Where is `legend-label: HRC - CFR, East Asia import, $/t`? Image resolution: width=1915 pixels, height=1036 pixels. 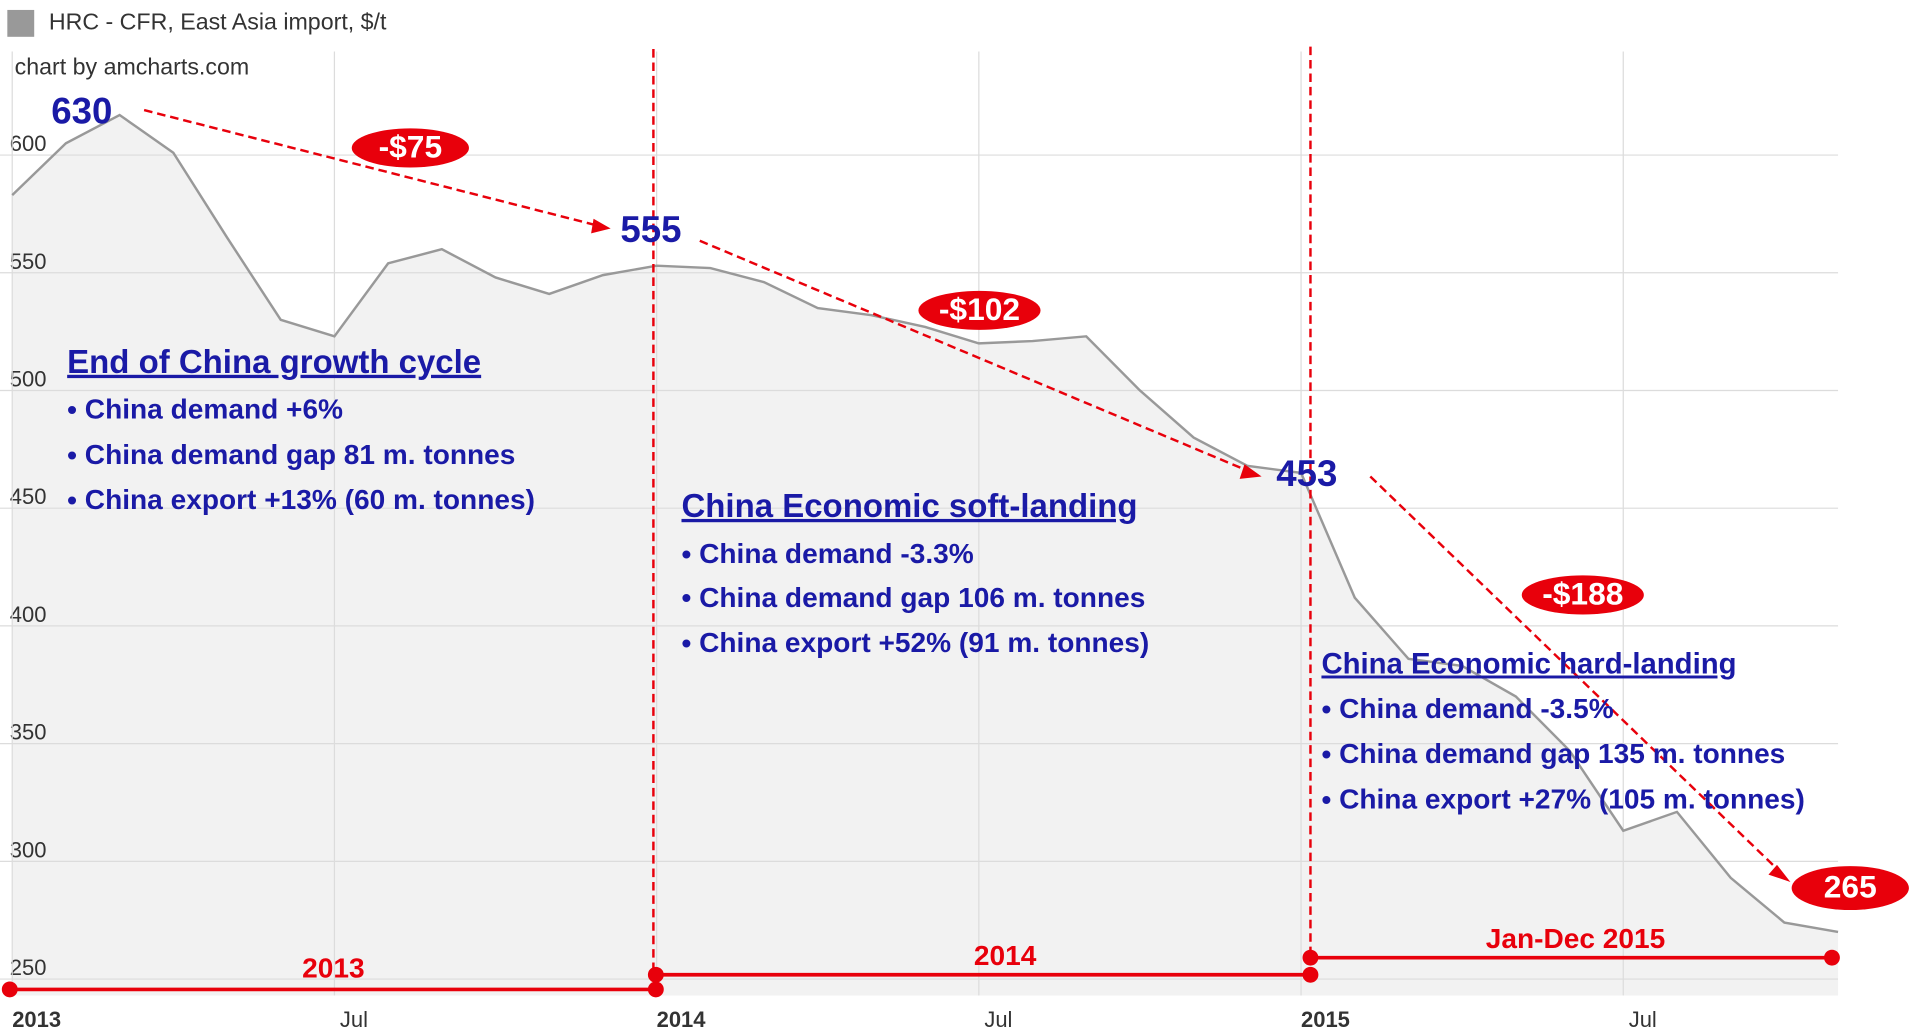
legend-label: HRC - CFR, East Asia import, $/t is located at coordinates (218, 21).